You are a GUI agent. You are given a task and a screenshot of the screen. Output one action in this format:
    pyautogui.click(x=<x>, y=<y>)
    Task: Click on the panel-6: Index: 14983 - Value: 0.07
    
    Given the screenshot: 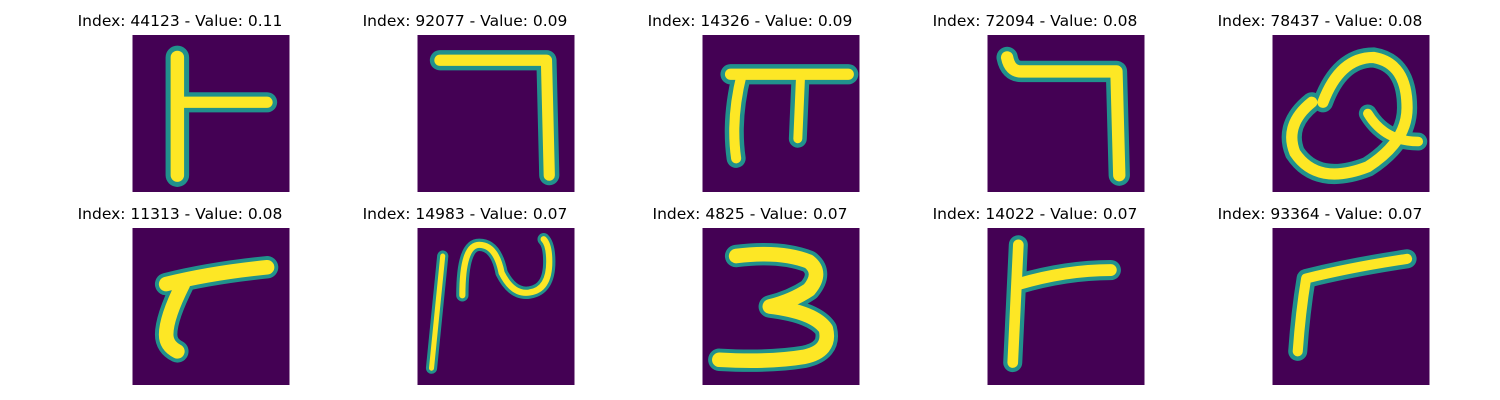 What is the action you would take?
    pyautogui.click(x=465, y=289)
    